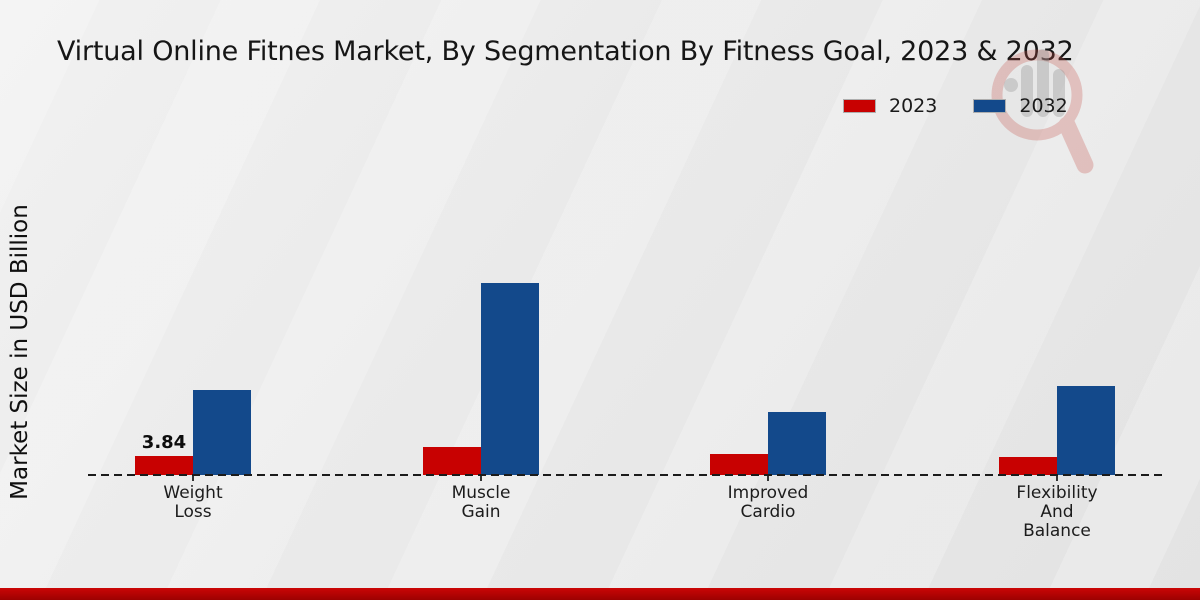 The image size is (1200, 600). Describe the element at coordinates (164, 465) in the screenshot. I see `bar-2023-weight-loss` at that location.